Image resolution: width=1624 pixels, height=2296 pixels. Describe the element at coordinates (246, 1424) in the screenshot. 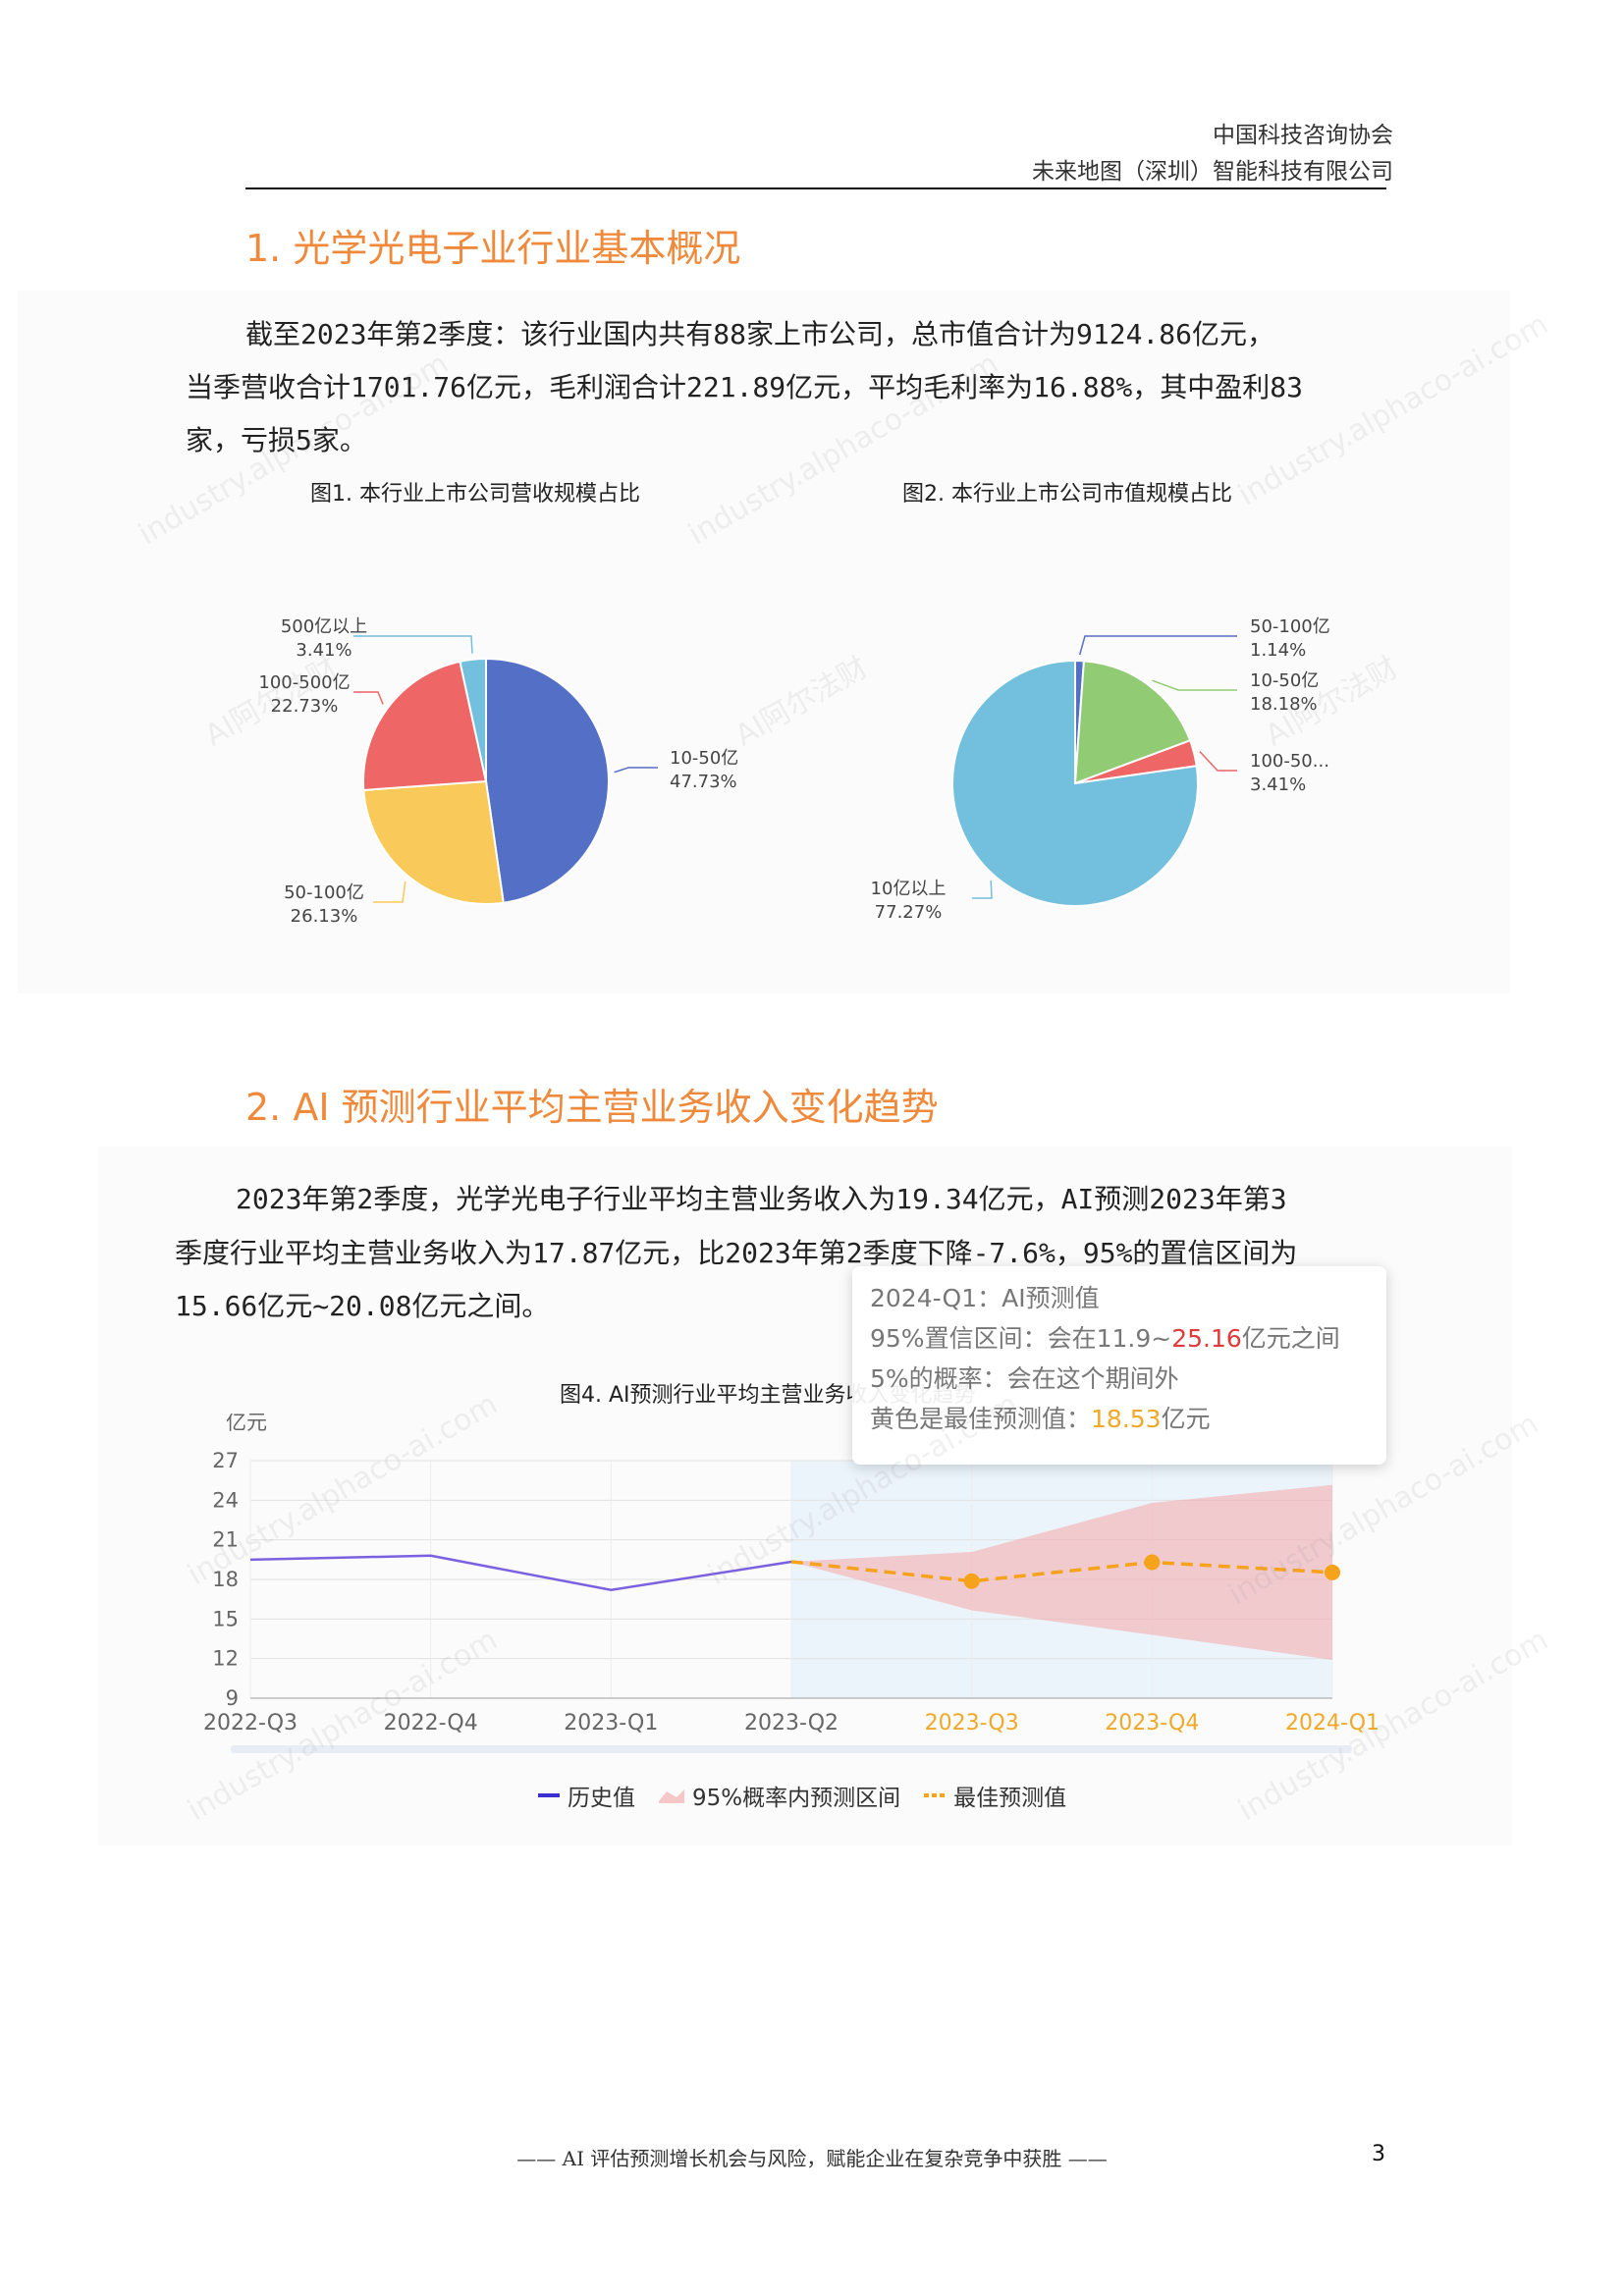

I see `y-axis-unit: 亿元` at that location.